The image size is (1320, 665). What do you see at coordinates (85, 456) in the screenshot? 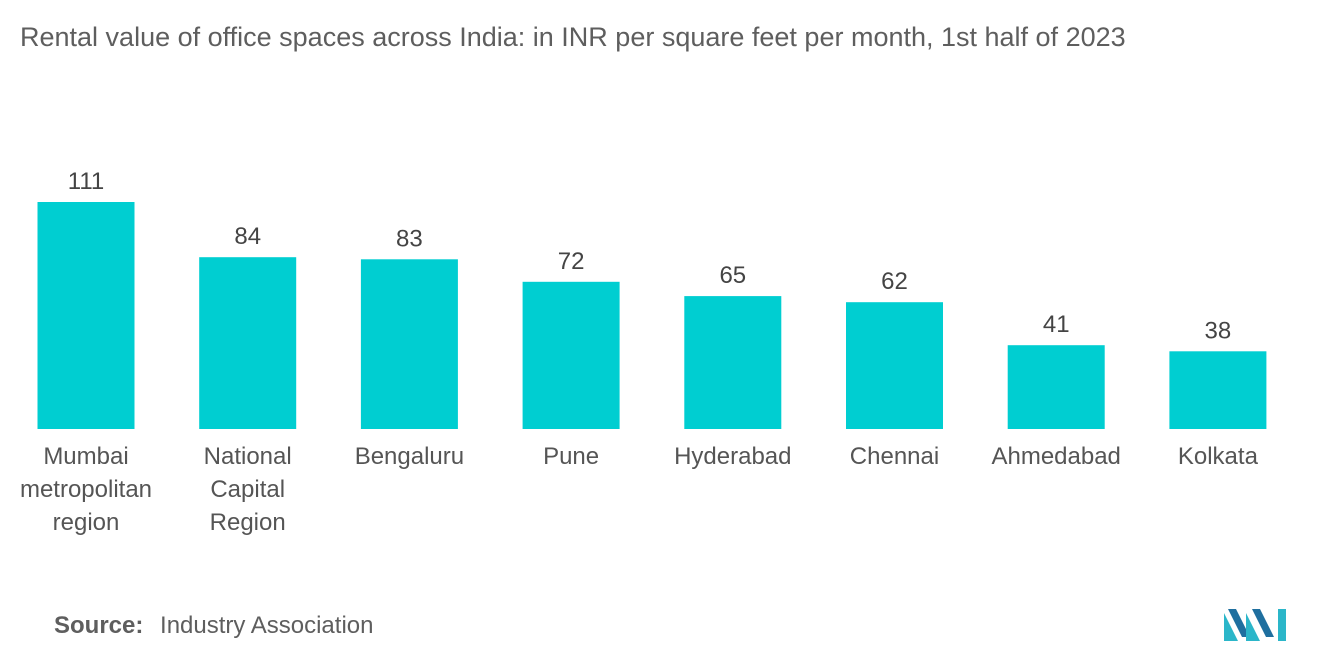
I see `category-label-line: Mumbai` at bounding box center [85, 456].